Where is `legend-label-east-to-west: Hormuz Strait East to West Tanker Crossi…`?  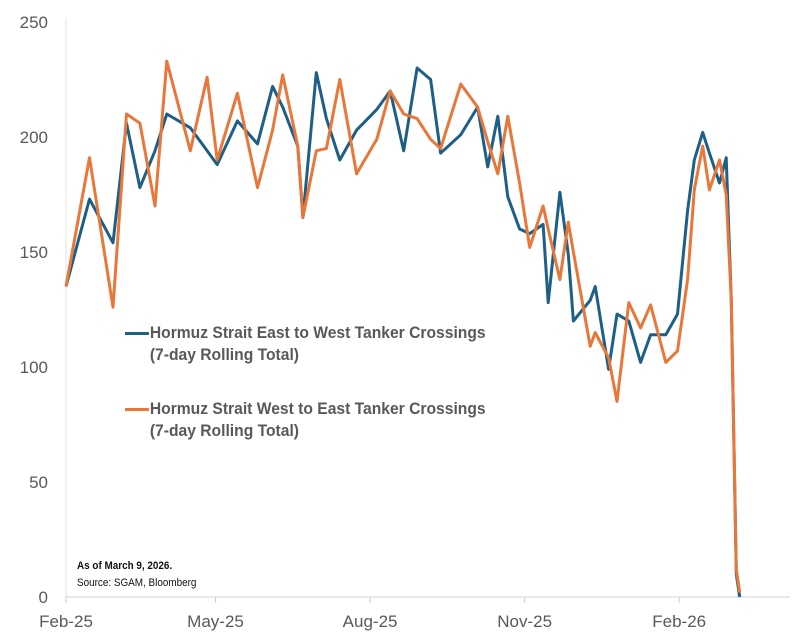 legend-label-east-to-west: Hormuz Strait East to West Tanker Crossi… is located at coordinates (317, 332).